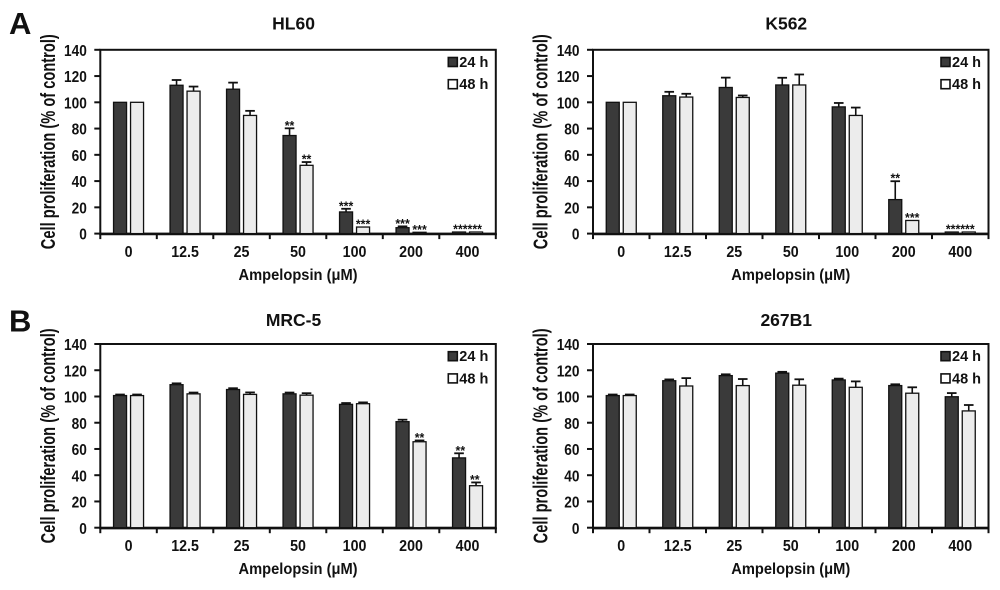  Describe the element at coordinates (294, 320) in the screenshot. I see `svg-text: MRC-5` at that location.